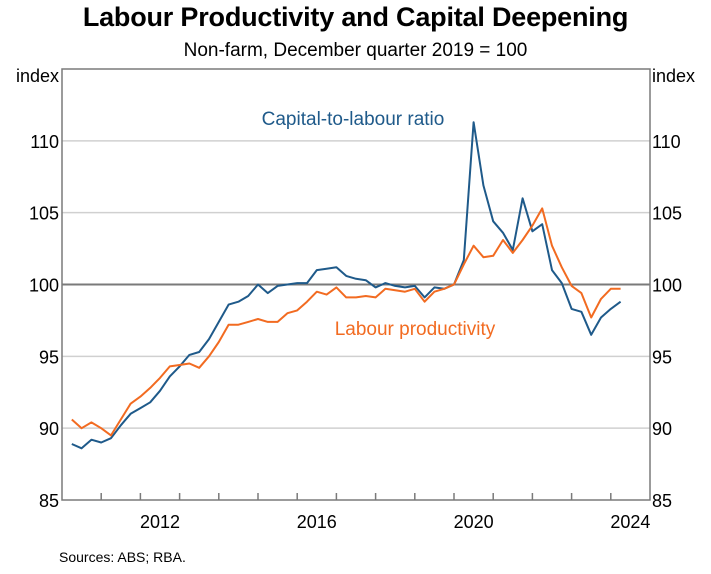  What do you see at coordinates (662, 429) in the screenshot?
I see `y-tick-label-right: 90` at bounding box center [662, 429].